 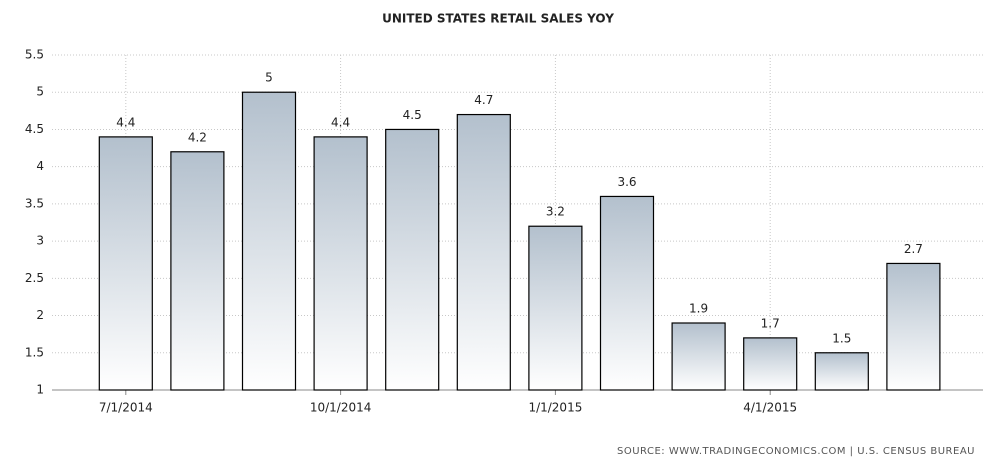 What do you see at coordinates (412, 115) in the screenshot?
I see `data-label: 4.5` at bounding box center [412, 115].